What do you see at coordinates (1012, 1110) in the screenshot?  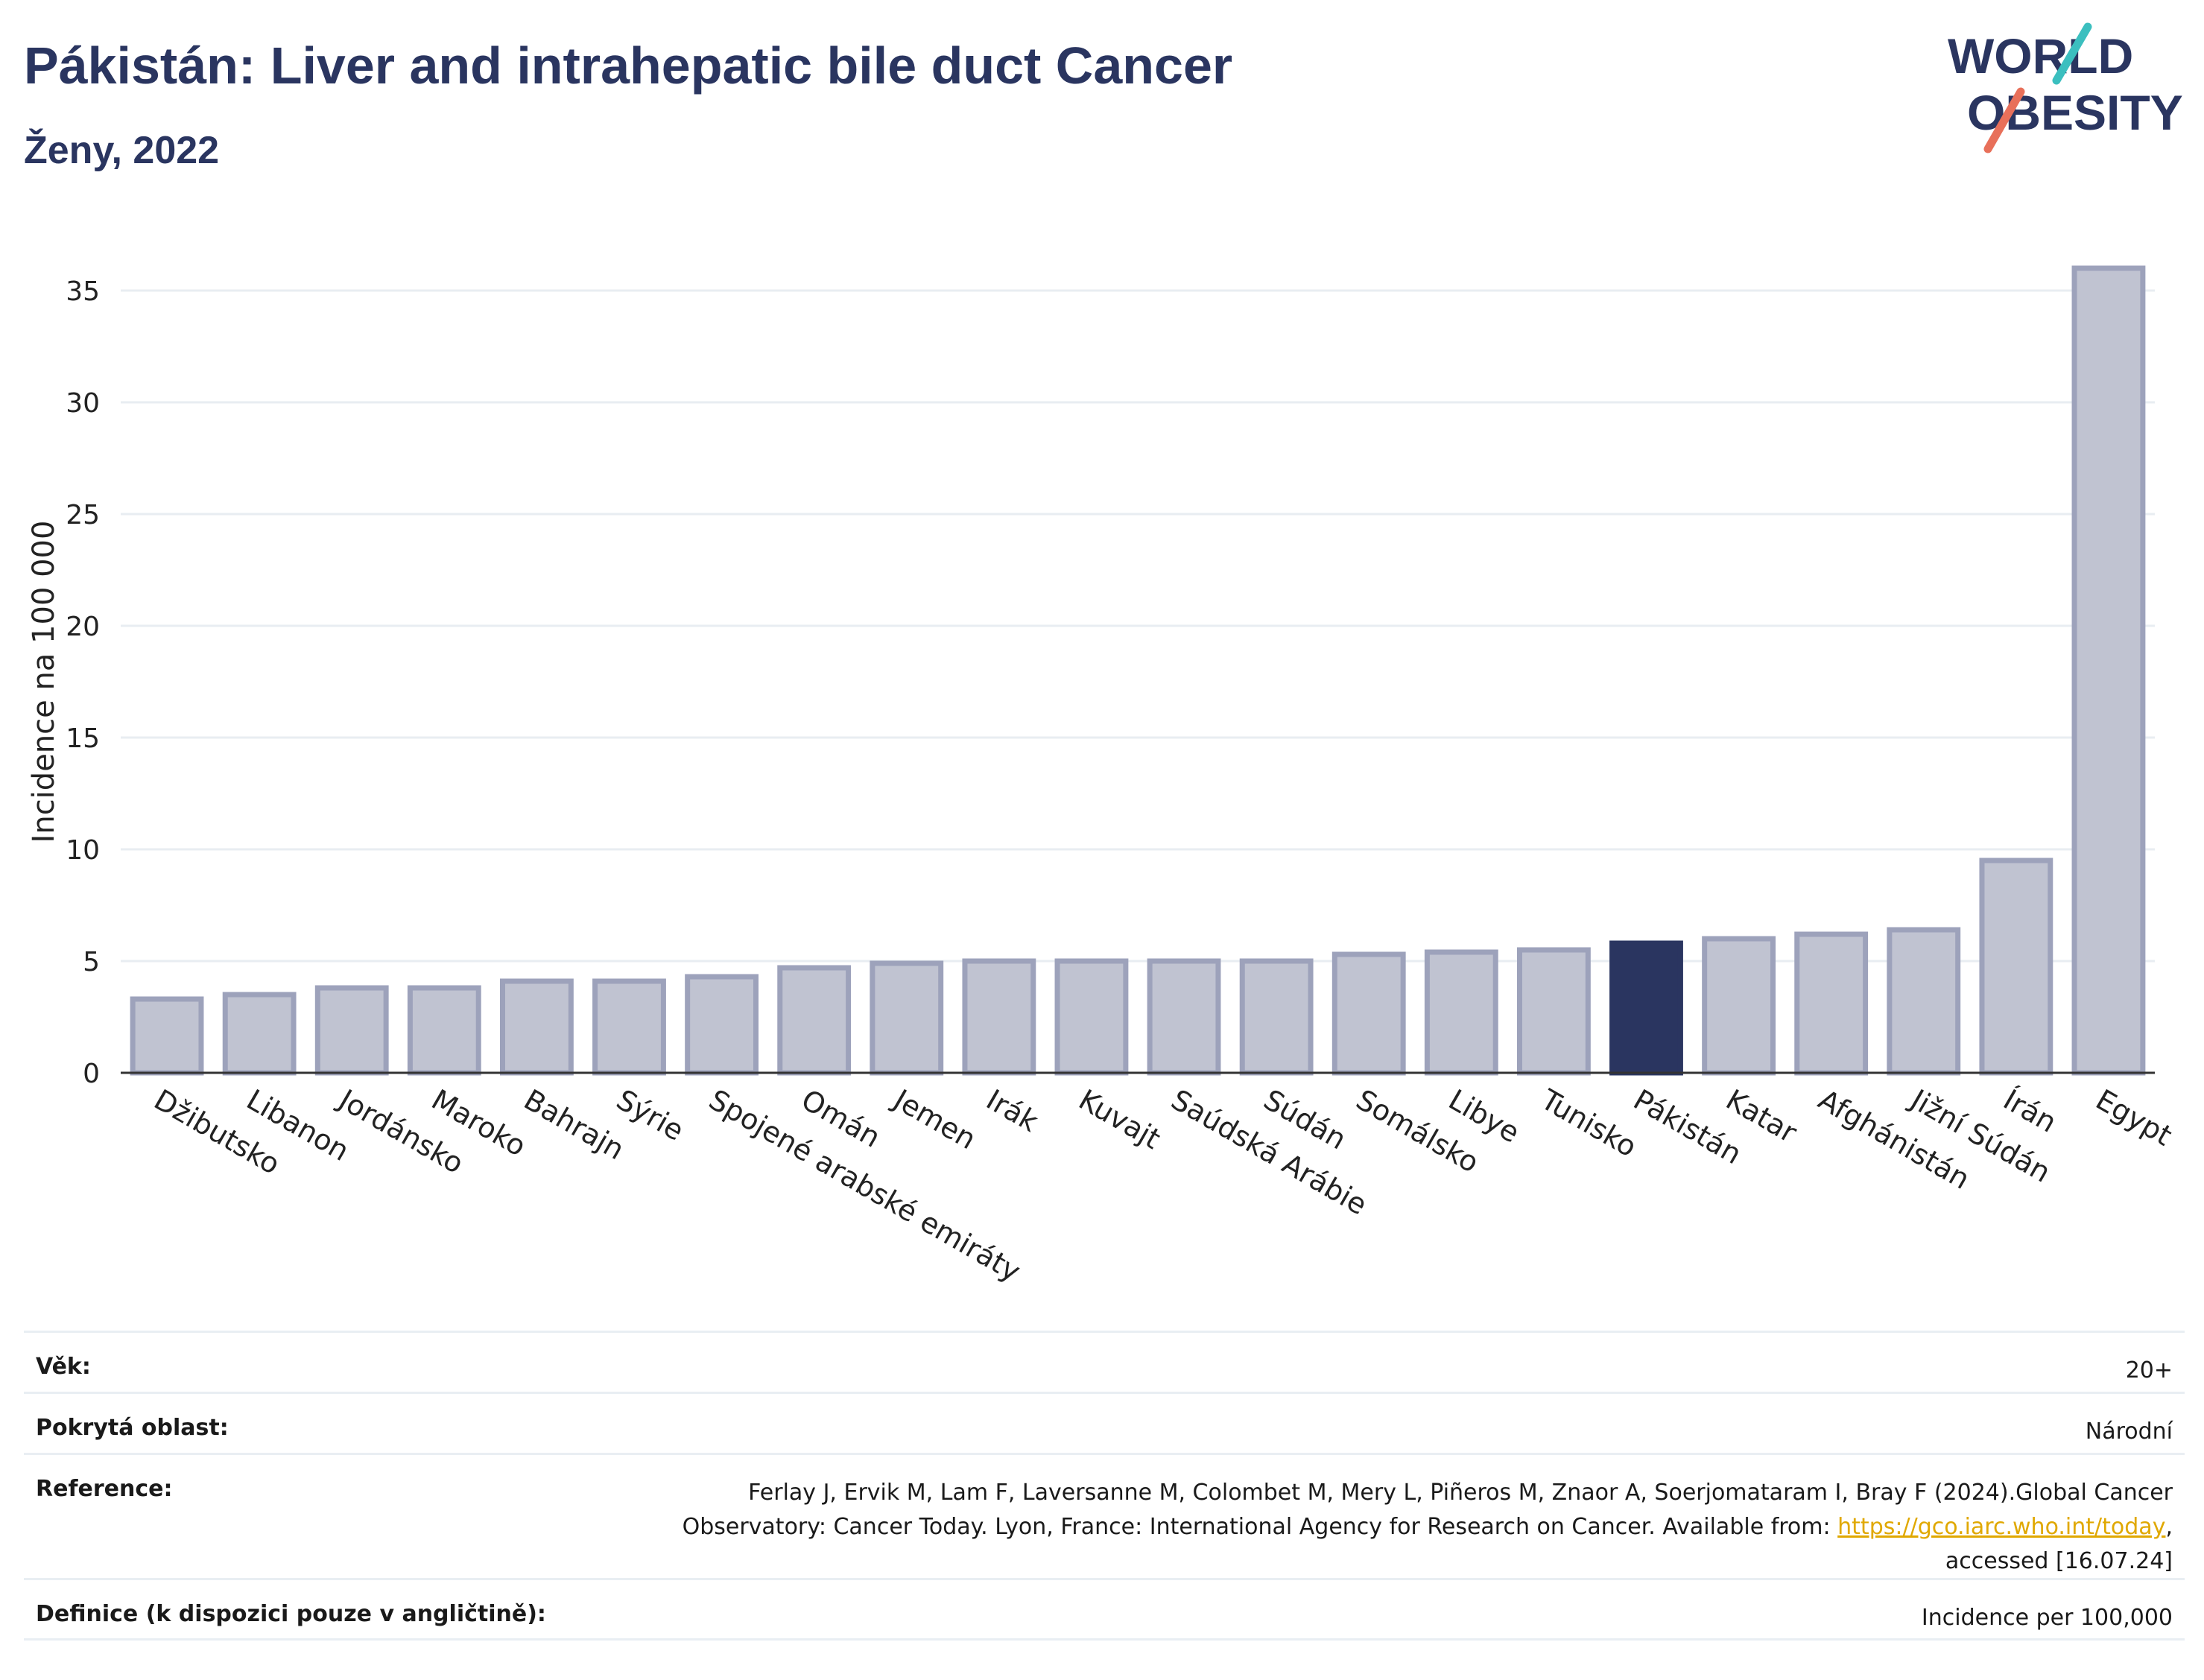 I see `x-tick-label: Irák` at bounding box center [1012, 1110].